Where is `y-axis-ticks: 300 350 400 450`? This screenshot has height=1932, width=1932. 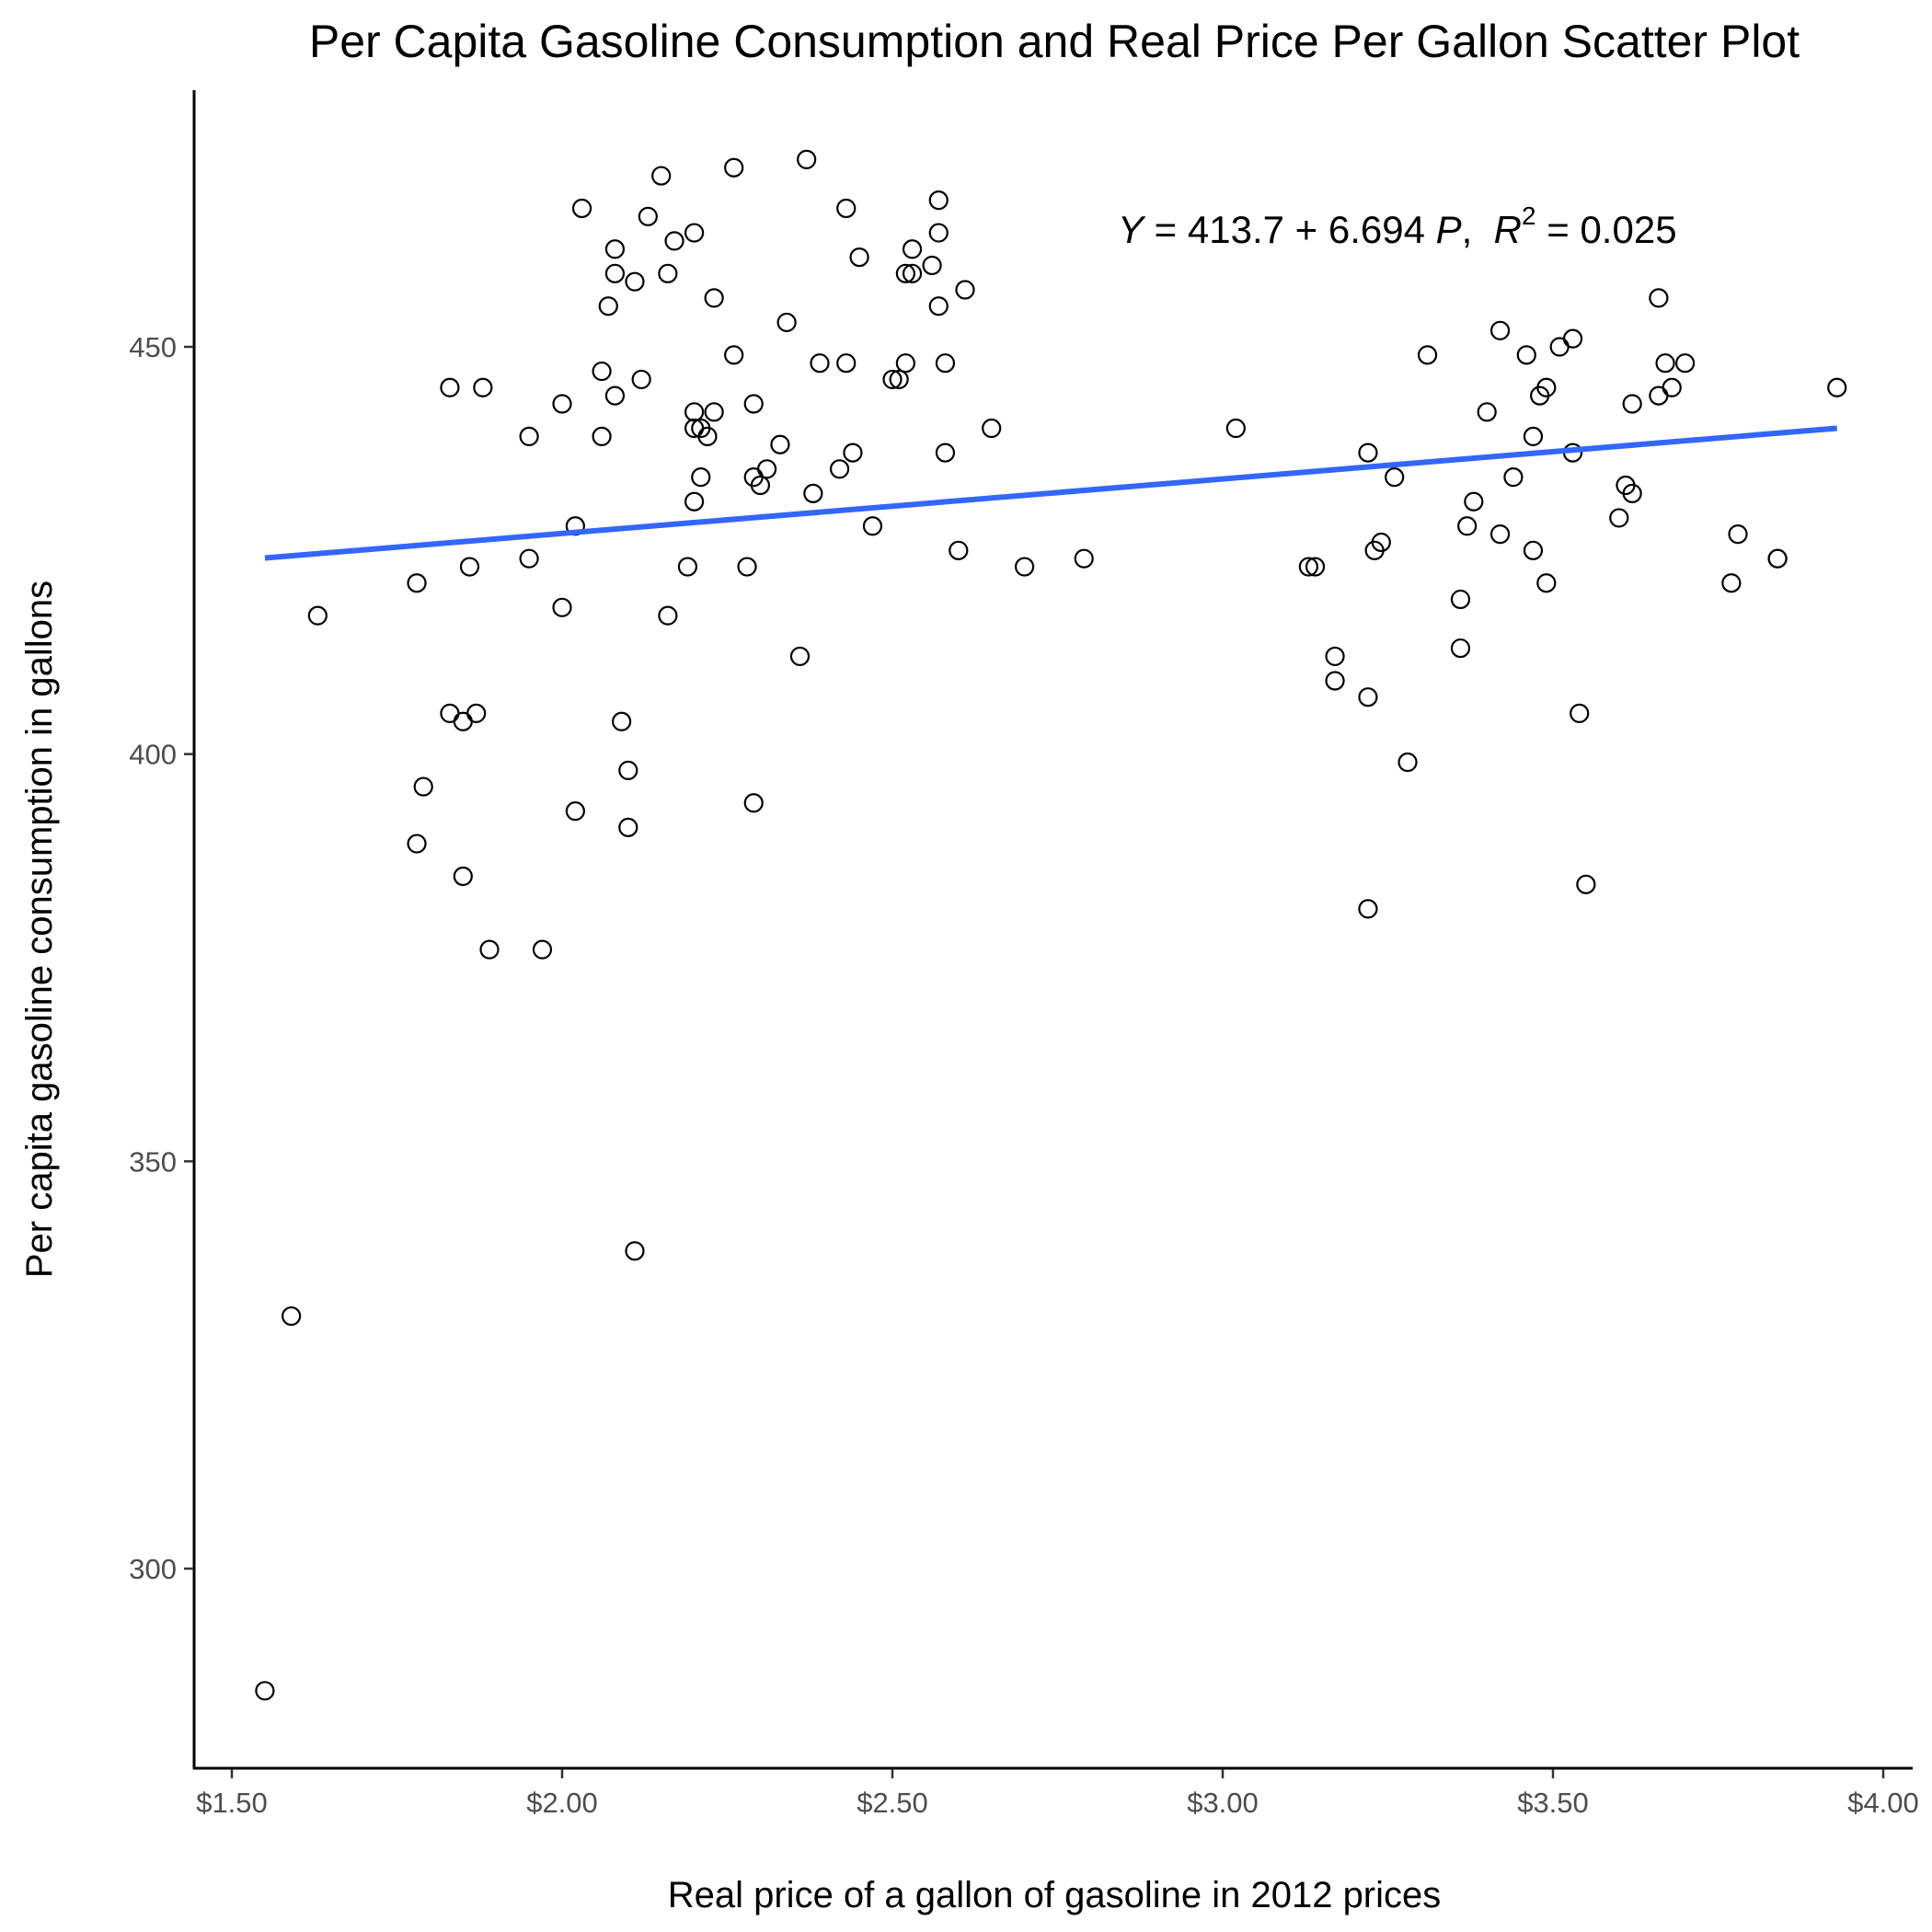
y-axis-ticks: 300 350 400 450 is located at coordinates (161, 958).